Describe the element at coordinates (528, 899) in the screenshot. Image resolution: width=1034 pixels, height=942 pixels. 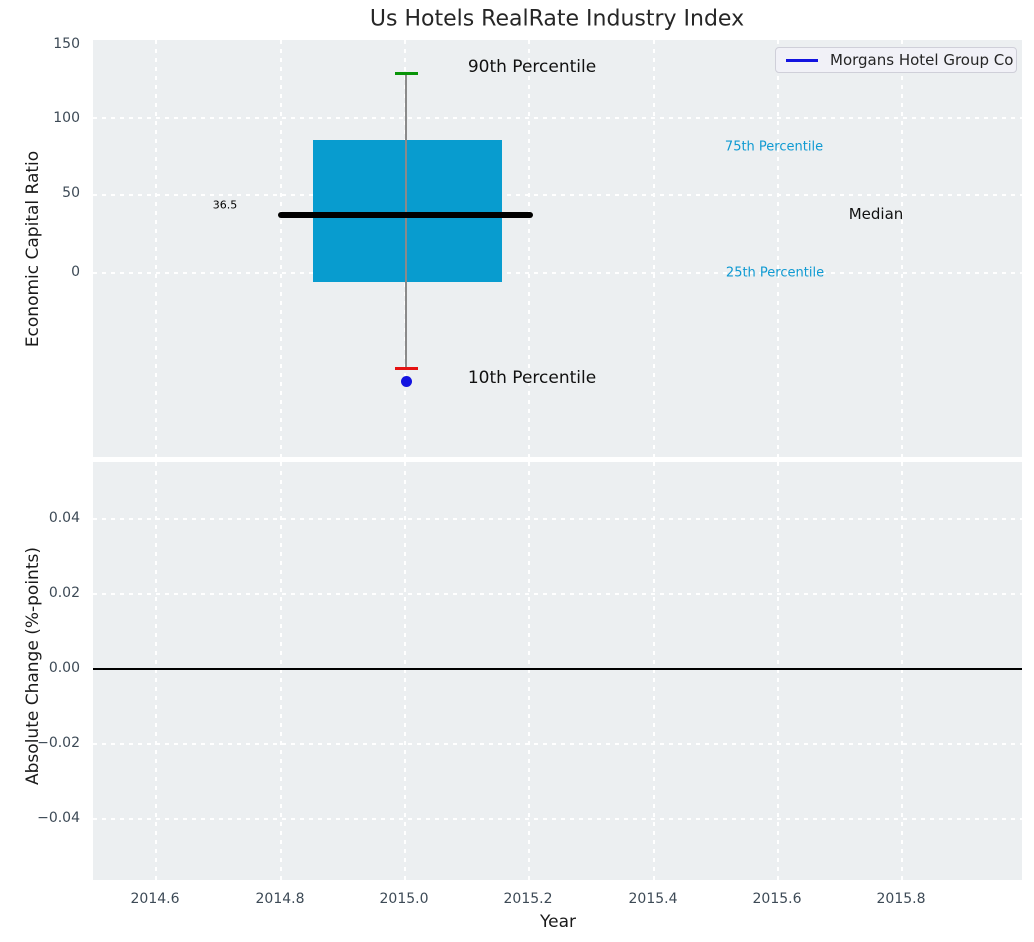
I see `xtick: 2015.2` at that location.